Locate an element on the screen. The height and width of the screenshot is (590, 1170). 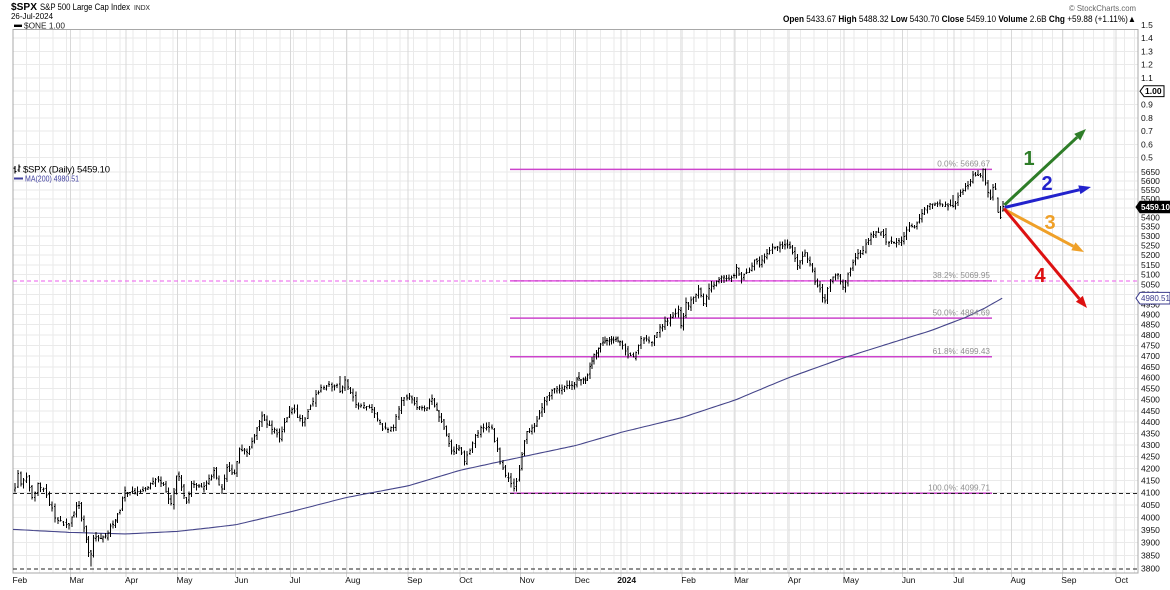
svg-text: 4500 is located at coordinates (1150, 400).